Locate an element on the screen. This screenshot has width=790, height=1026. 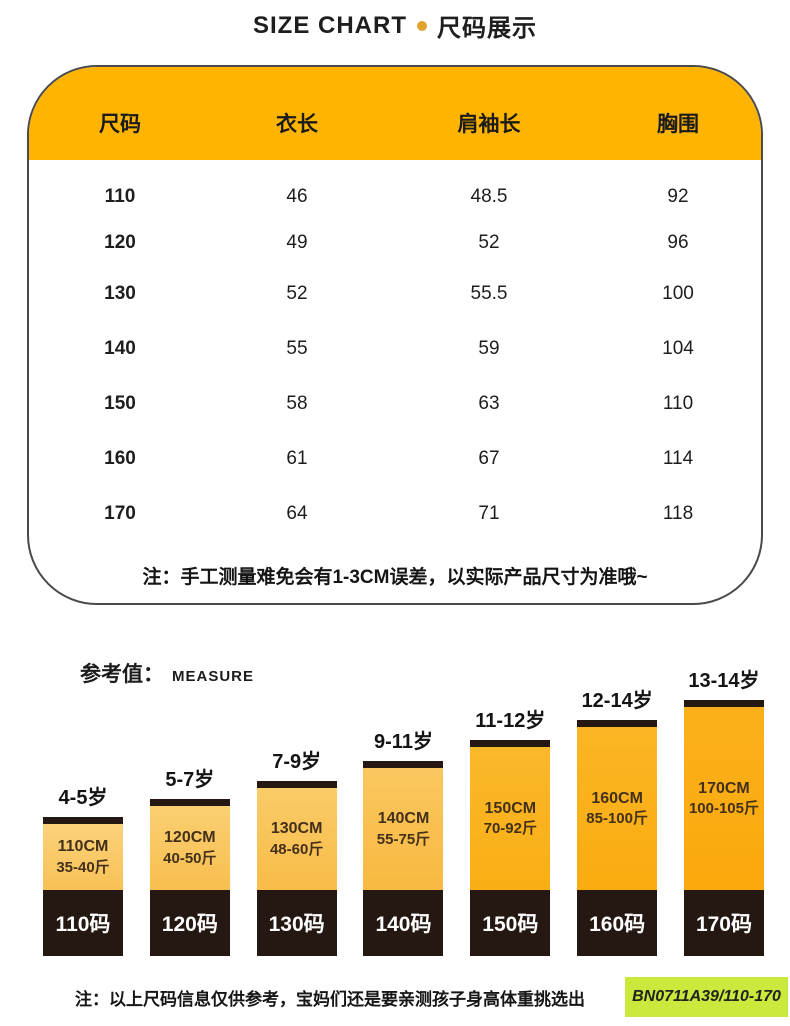
bar-size-base: 130码 is located at coordinates (296, 923).